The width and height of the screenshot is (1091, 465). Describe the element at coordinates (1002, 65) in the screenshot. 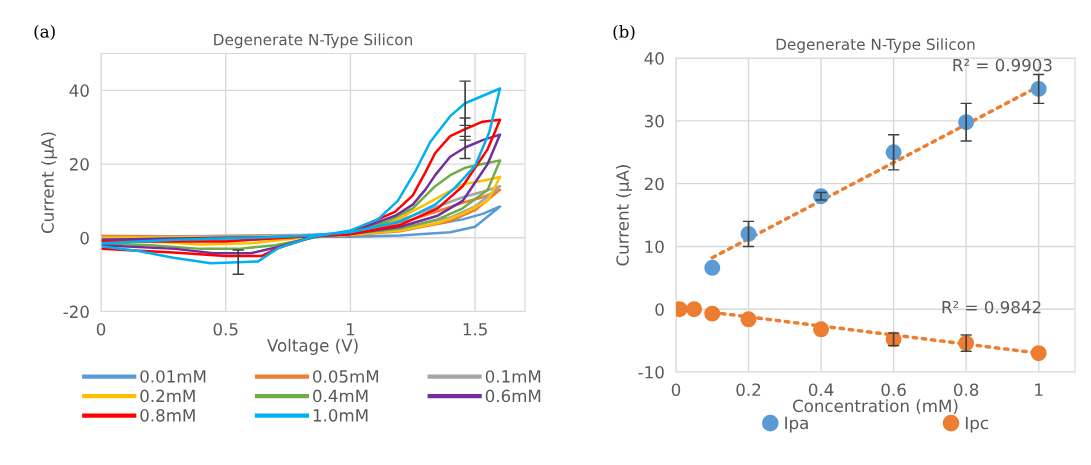

I see `annotation: R² = 0.9903` at that location.